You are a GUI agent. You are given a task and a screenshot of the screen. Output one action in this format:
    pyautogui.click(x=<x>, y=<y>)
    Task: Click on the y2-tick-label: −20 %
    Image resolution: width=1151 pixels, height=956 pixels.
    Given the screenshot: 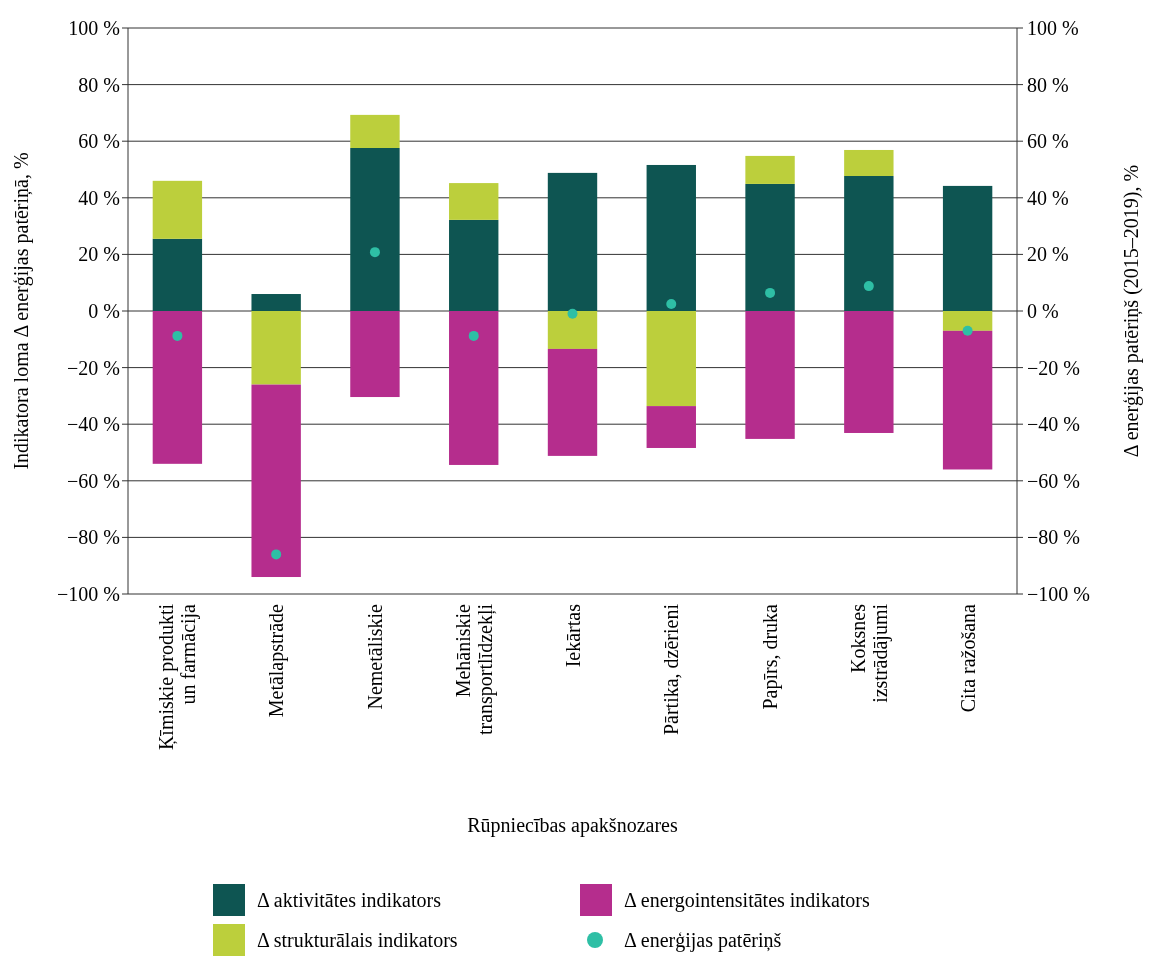 What is the action you would take?
    pyautogui.click(x=1053, y=367)
    